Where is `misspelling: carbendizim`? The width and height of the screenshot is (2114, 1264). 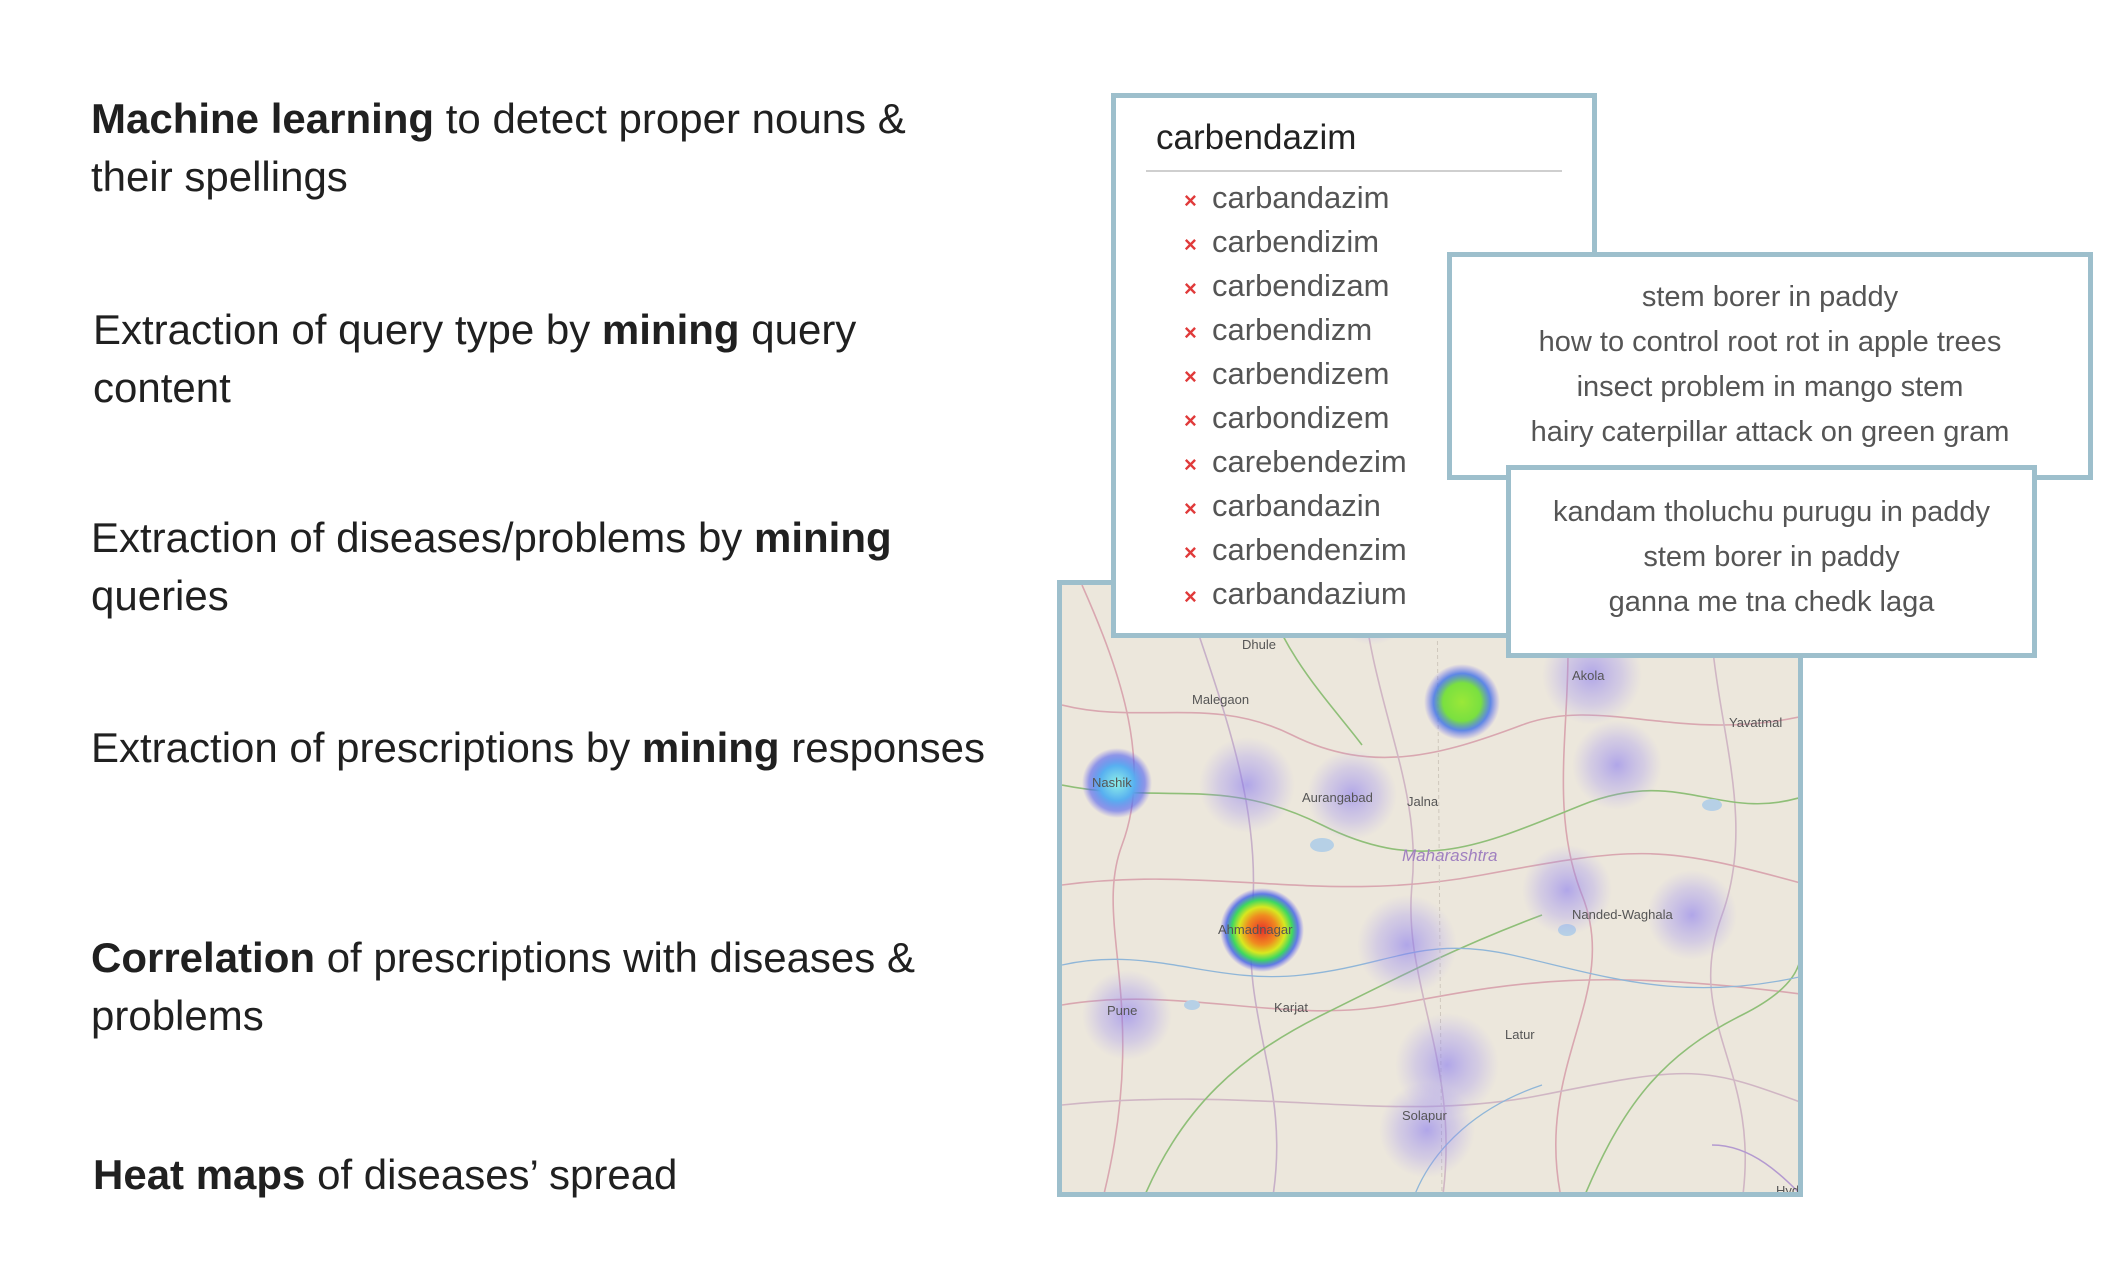 misspelling: carbendizim is located at coordinates (1296, 241).